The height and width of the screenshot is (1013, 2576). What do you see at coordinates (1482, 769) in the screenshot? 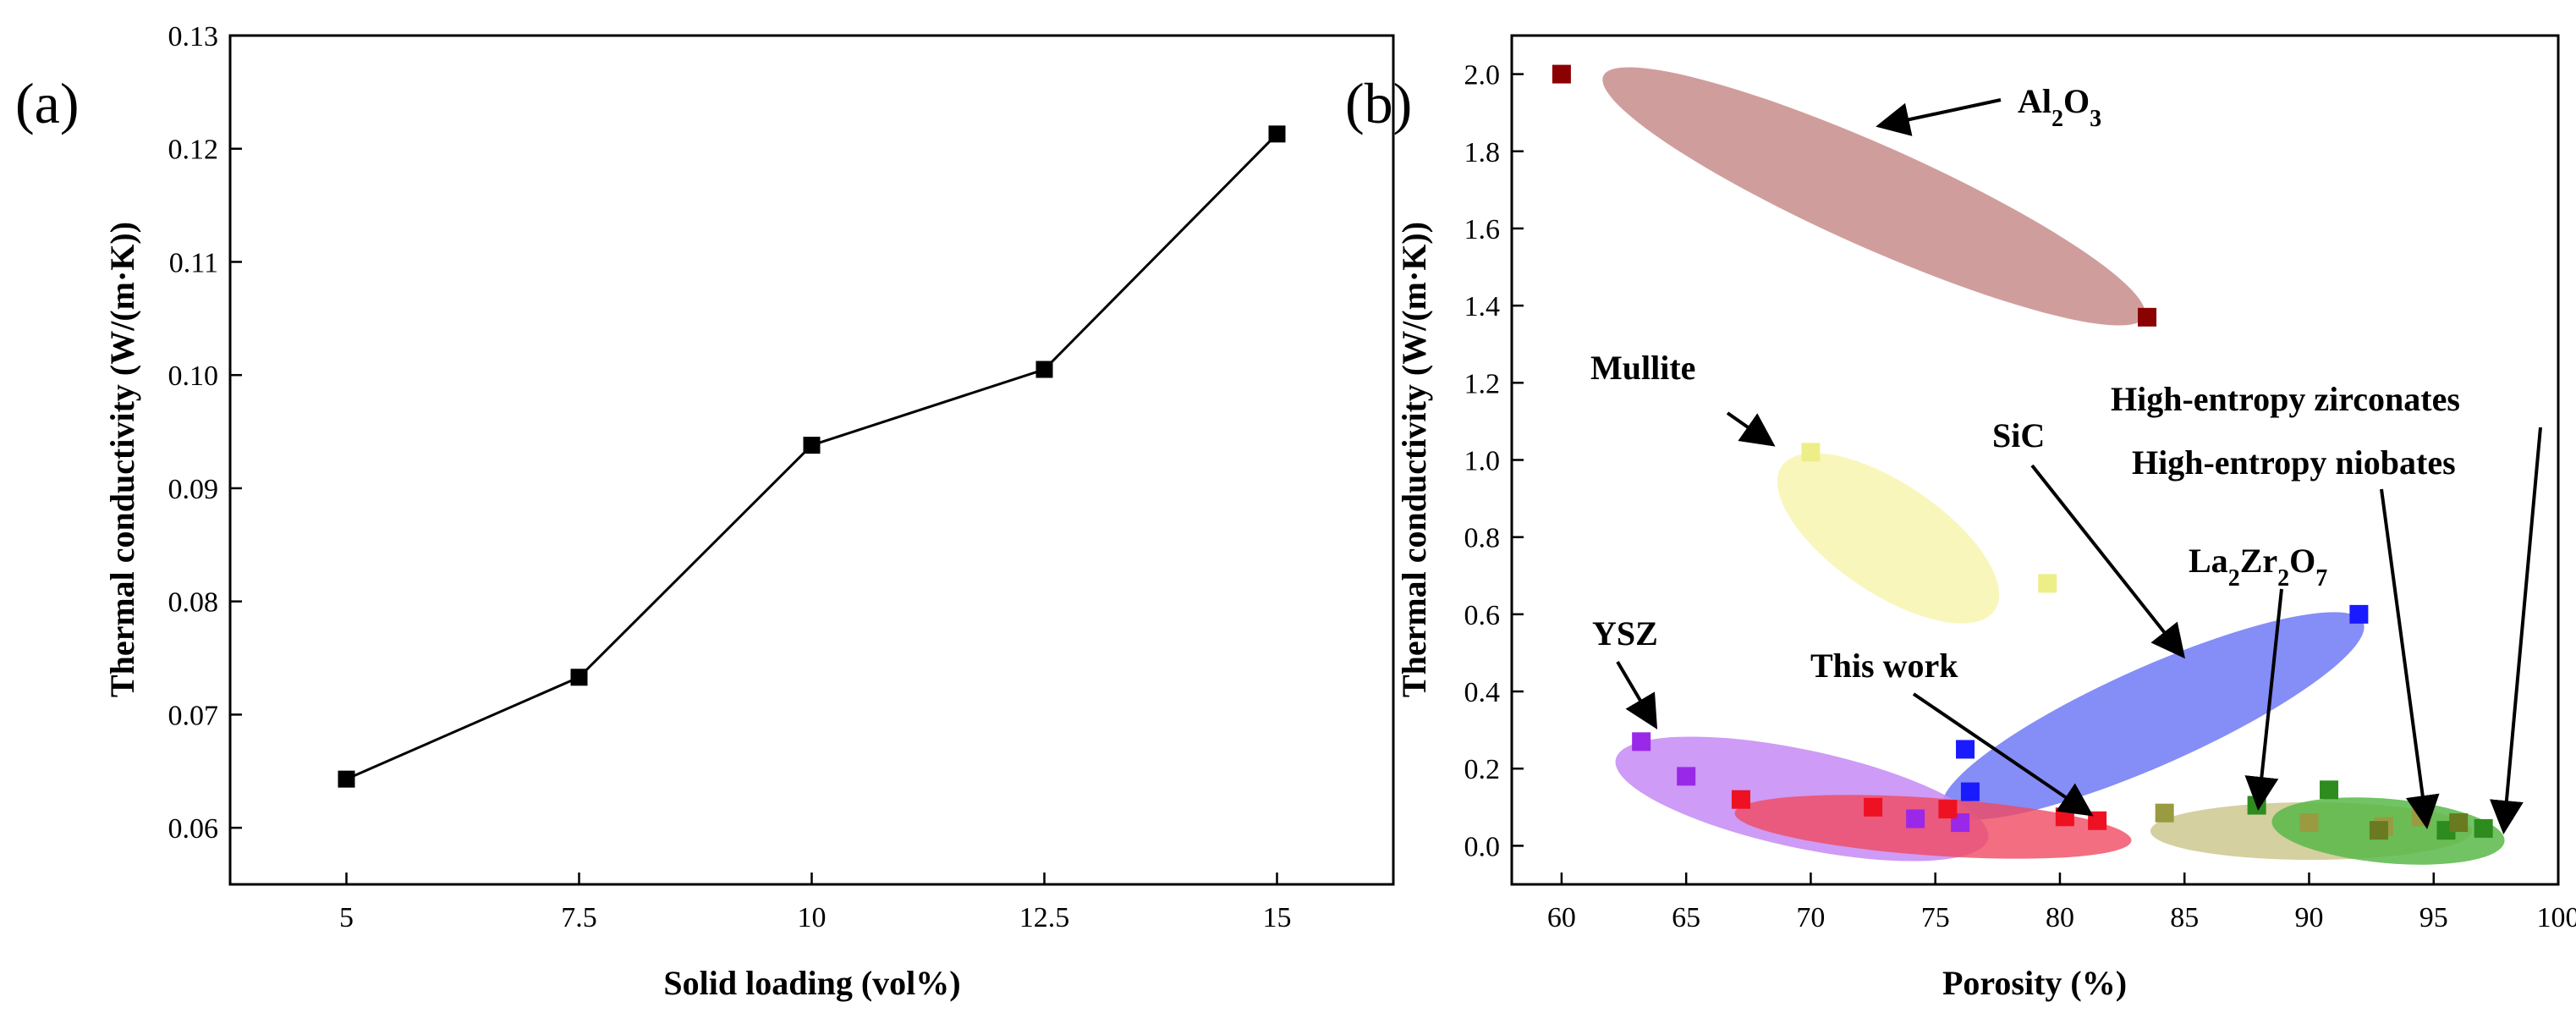
I see `y-tick-label-b: 0.2` at bounding box center [1482, 769].